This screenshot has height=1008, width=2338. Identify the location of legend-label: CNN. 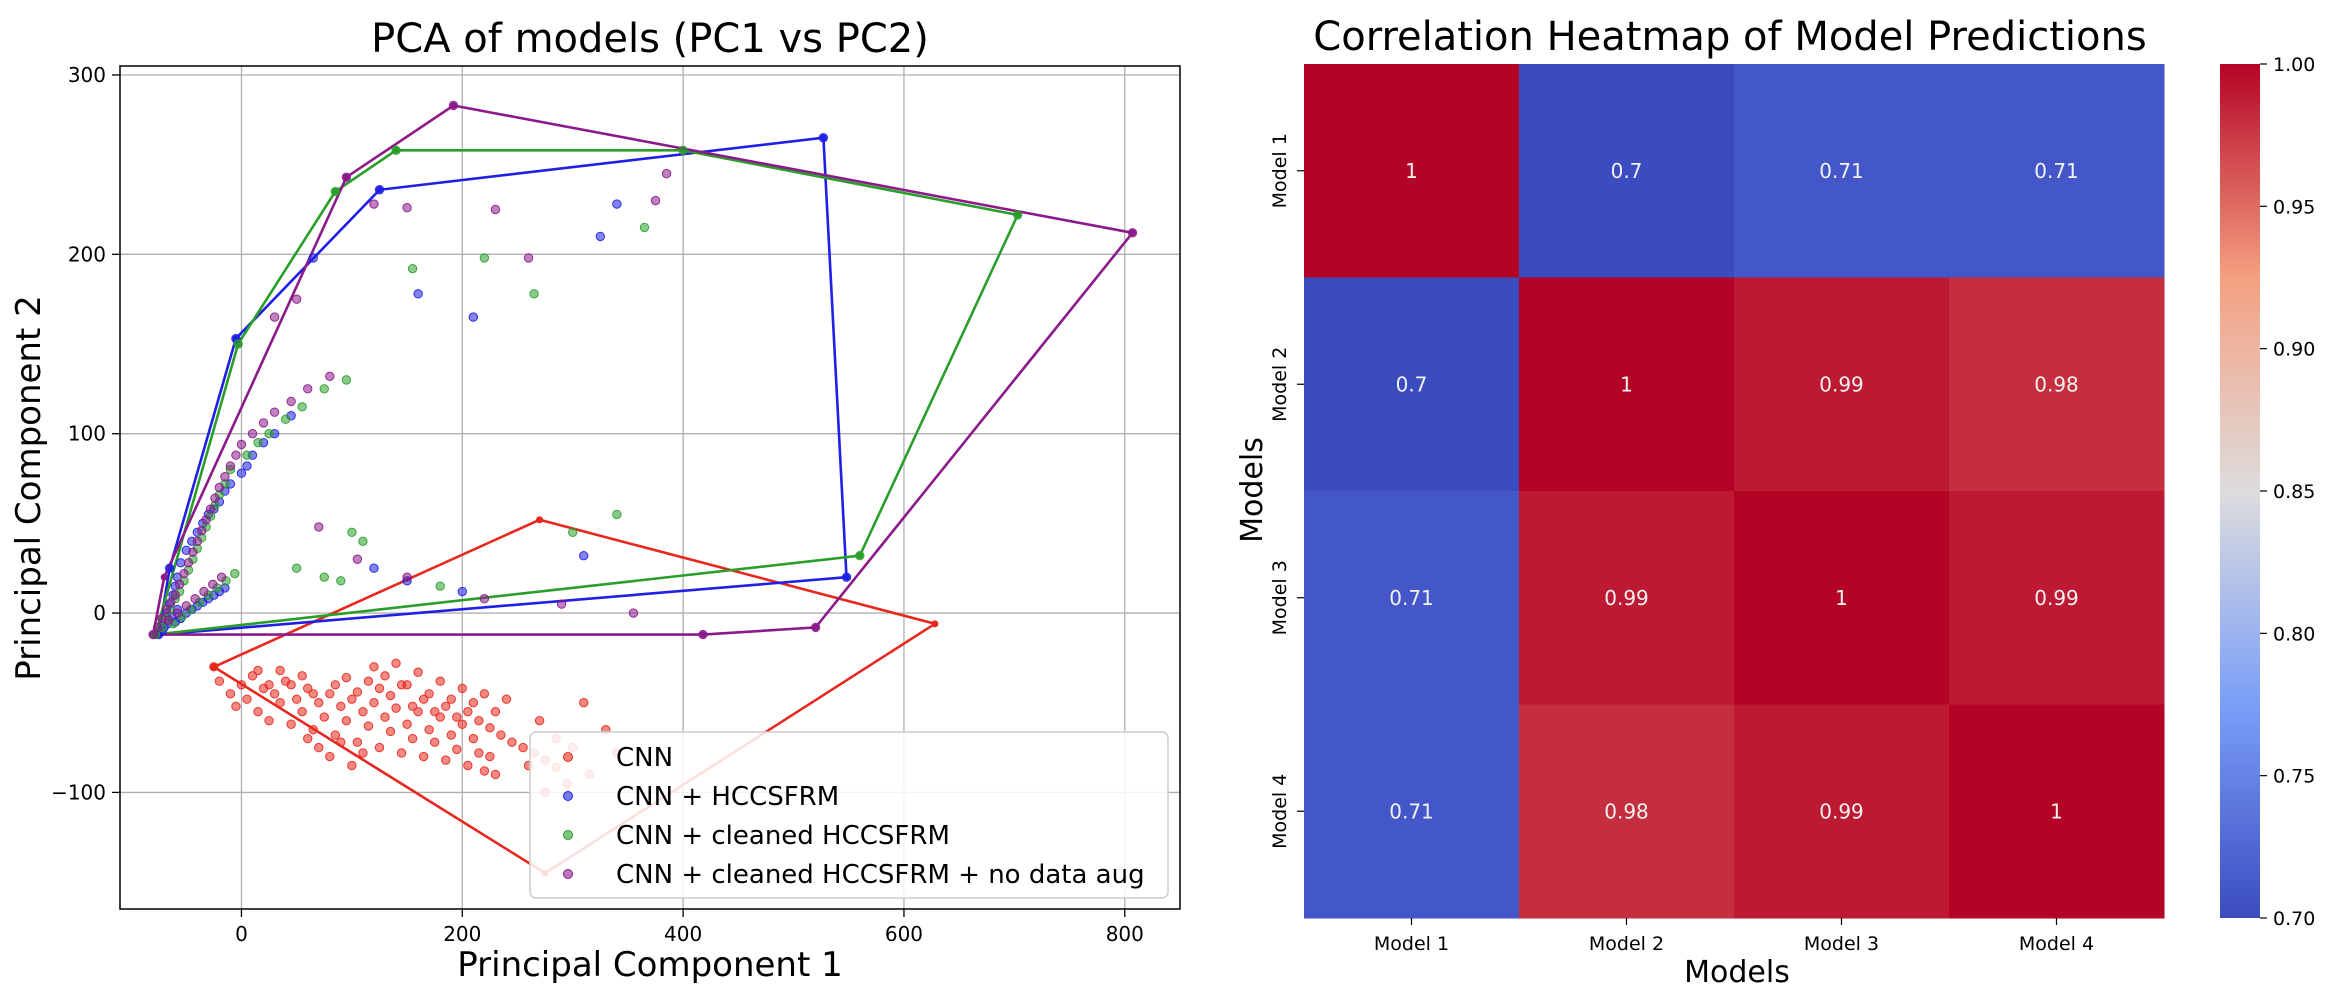
(644, 758).